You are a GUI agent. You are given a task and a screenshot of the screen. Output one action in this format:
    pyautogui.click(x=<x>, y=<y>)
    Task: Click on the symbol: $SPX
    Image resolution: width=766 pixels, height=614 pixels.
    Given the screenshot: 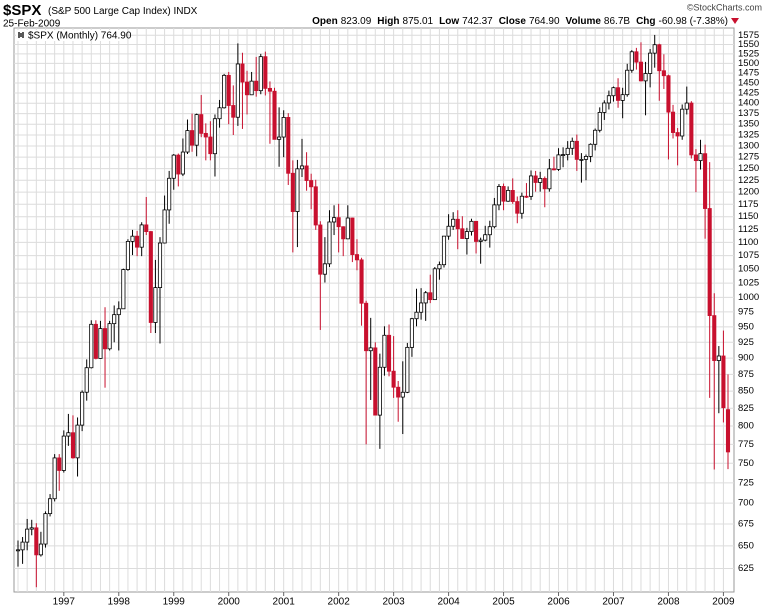 What is the action you would take?
    pyautogui.click(x=22, y=10)
    